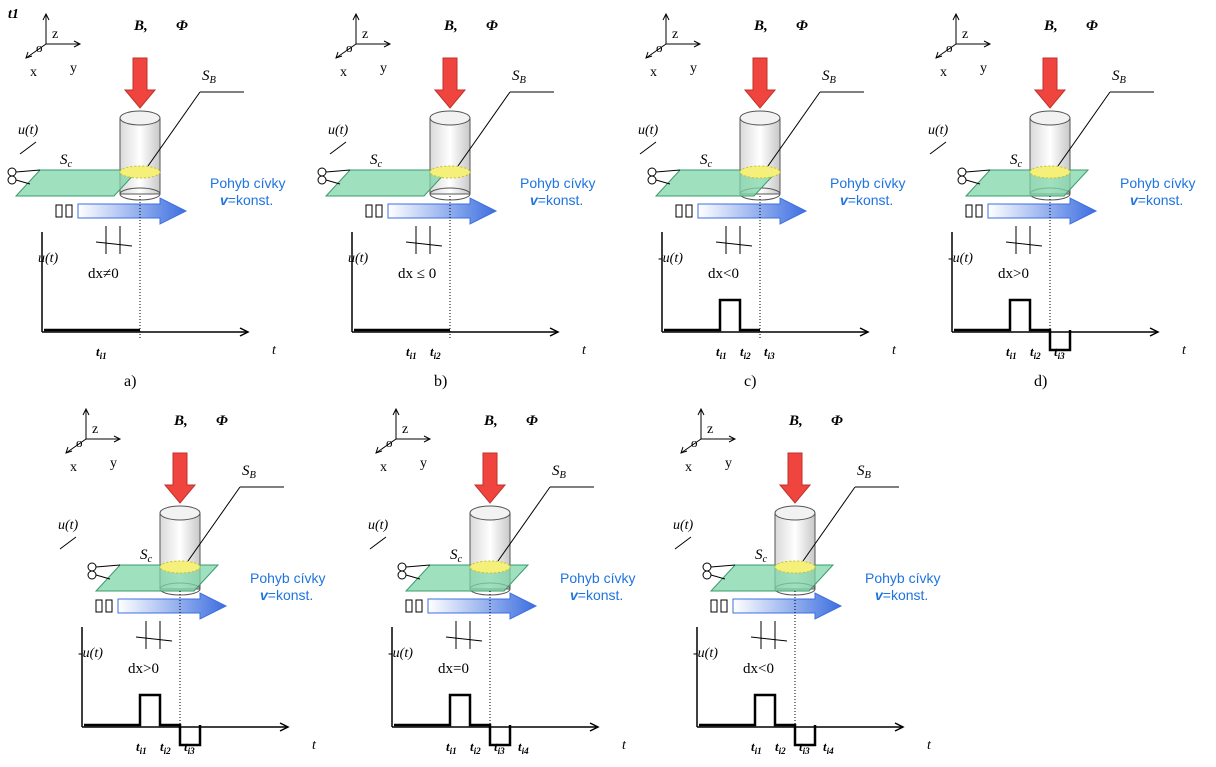 Image resolution: width=1216 pixels, height=767 pixels. Describe the element at coordinates (1040, 381) in the screenshot. I see `caption-label: d)` at that location.